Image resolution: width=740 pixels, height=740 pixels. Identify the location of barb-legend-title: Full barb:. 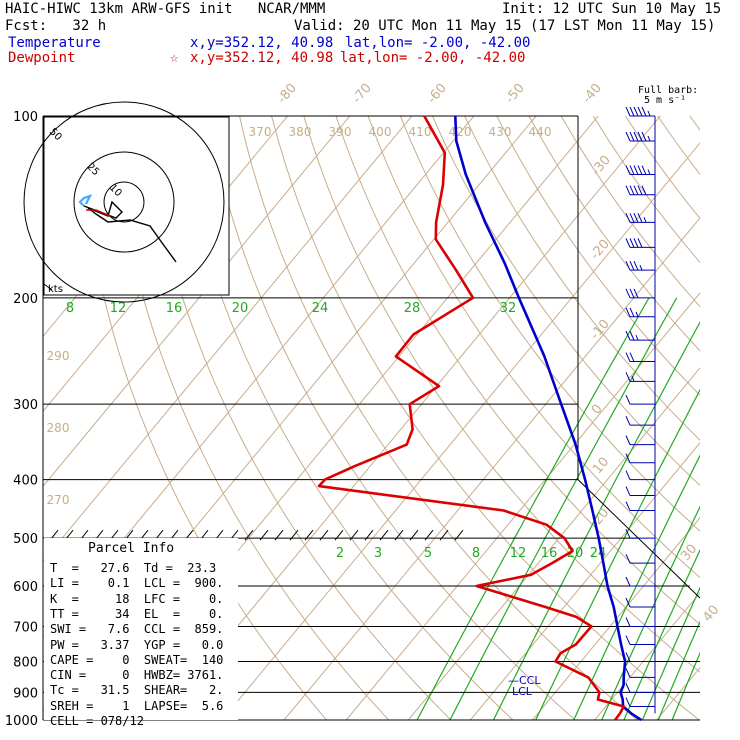
(668, 90).